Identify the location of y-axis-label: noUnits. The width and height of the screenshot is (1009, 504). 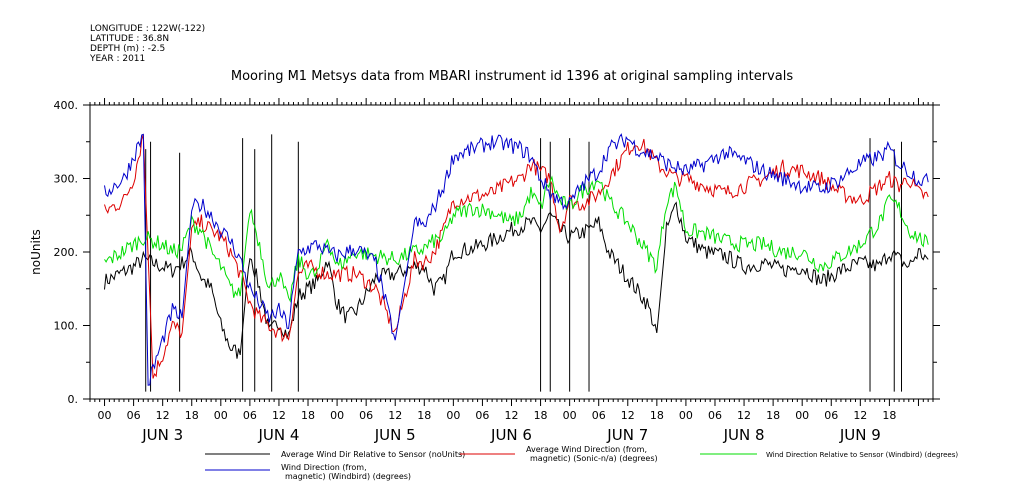
(36, 252).